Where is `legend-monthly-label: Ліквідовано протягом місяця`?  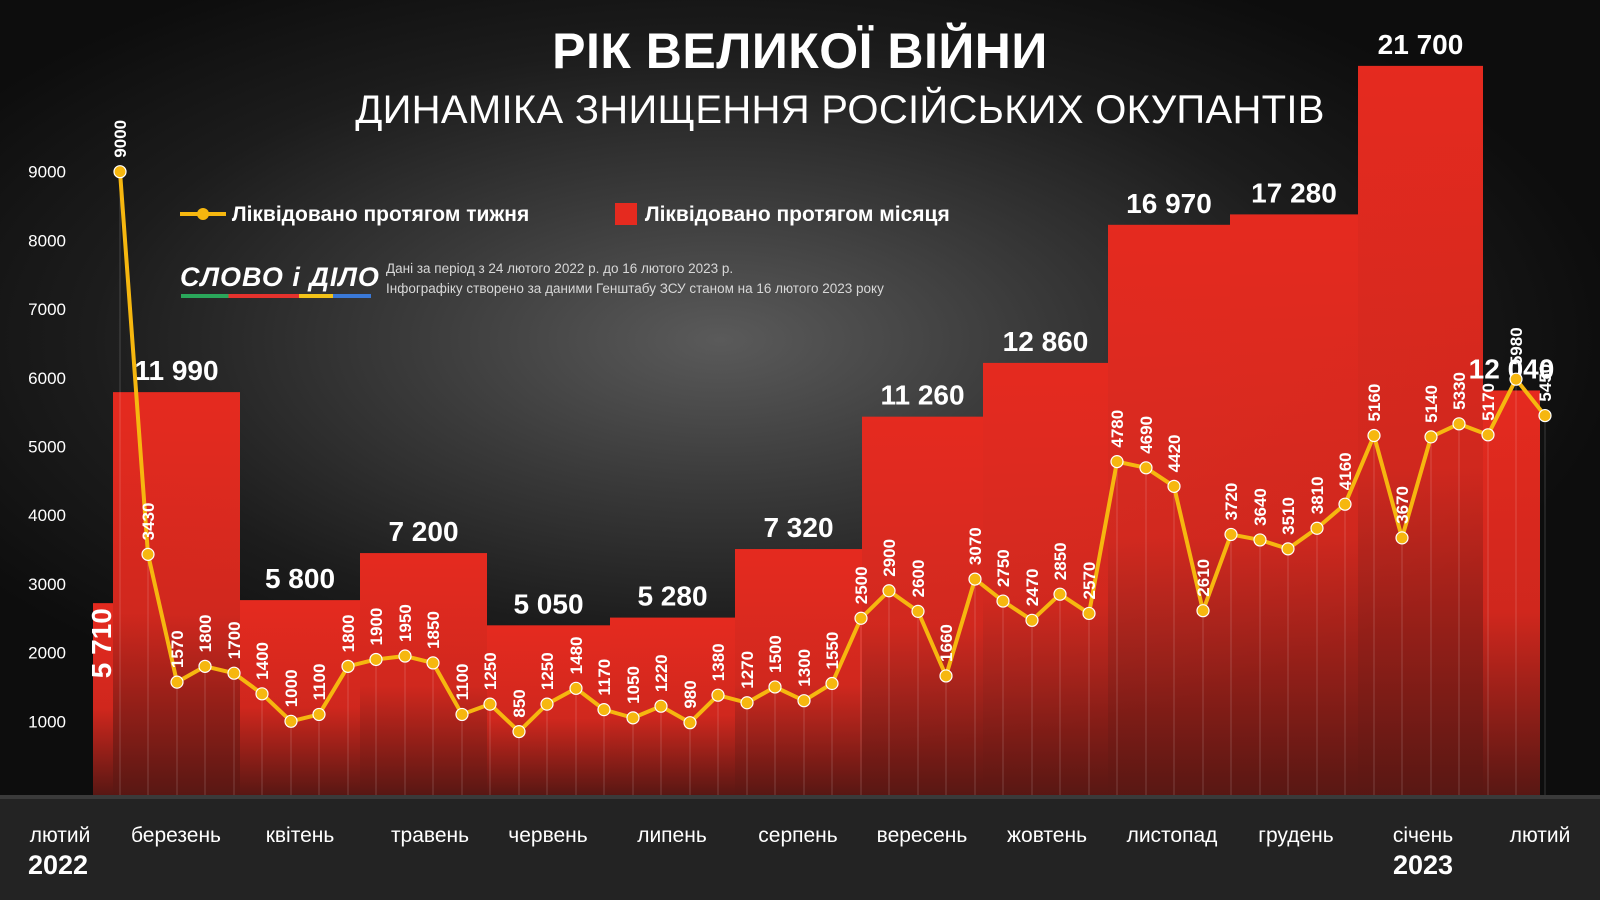
legend-monthly-label: Ліквідовано протягом місяця is located at coordinates (797, 214).